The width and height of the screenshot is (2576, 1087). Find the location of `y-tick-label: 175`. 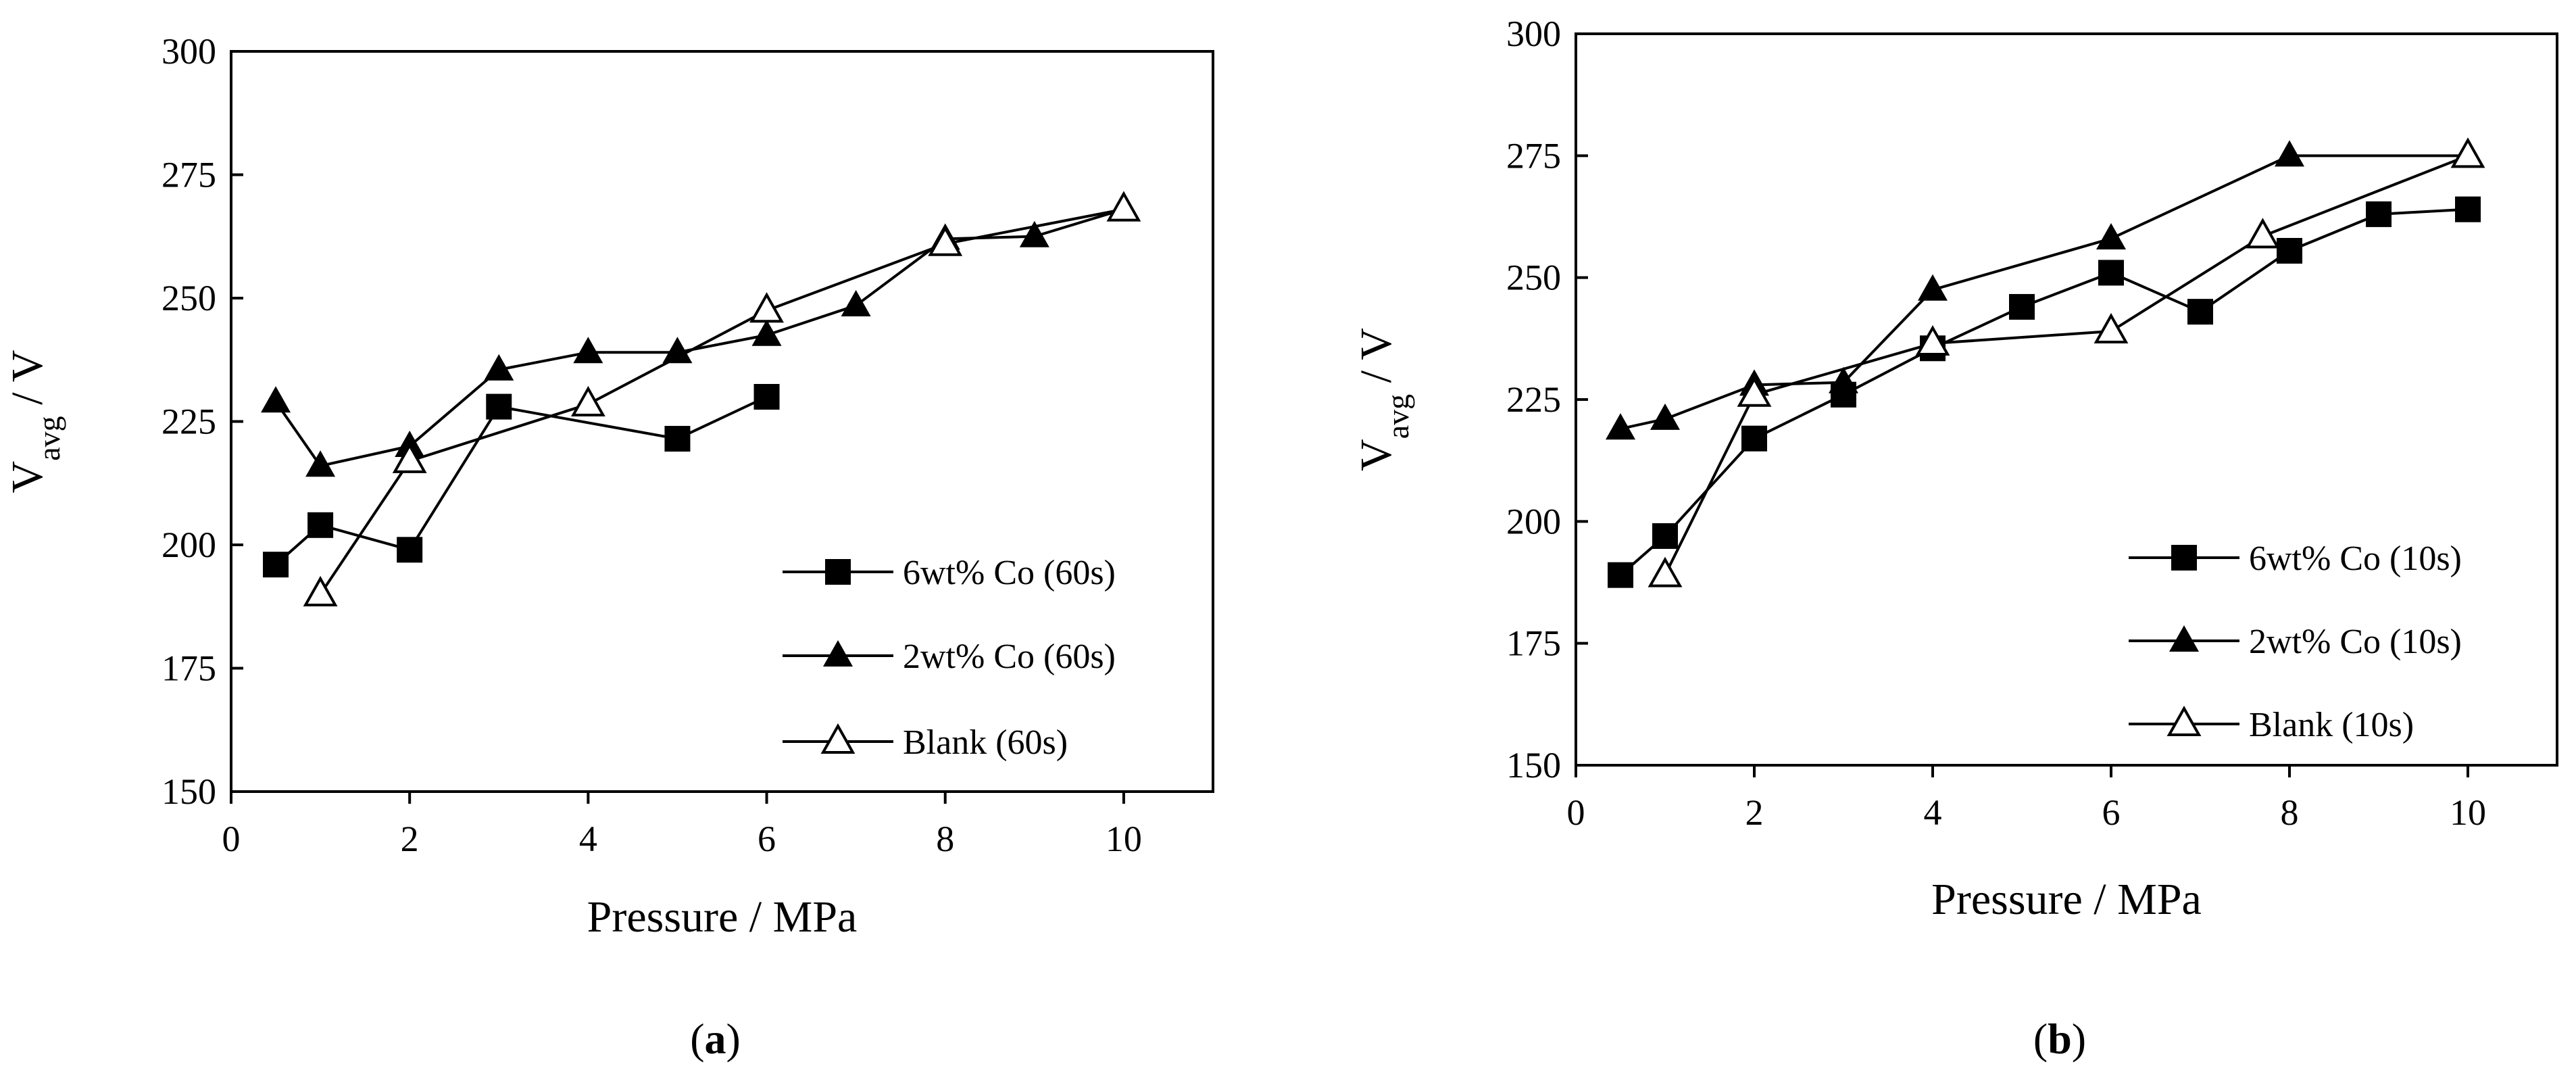

y-tick-label: 175 is located at coordinates (189, 668).